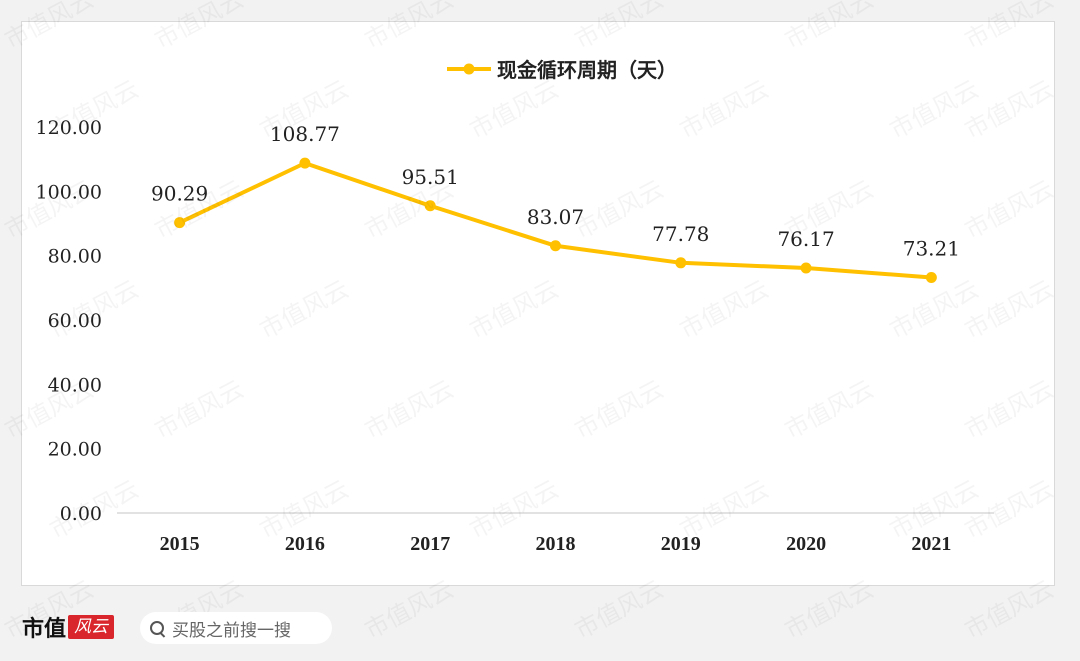 The image size is (1080, 661). I want to click on search-placeholder: 买股之前搜一搜, so click(231, 630).